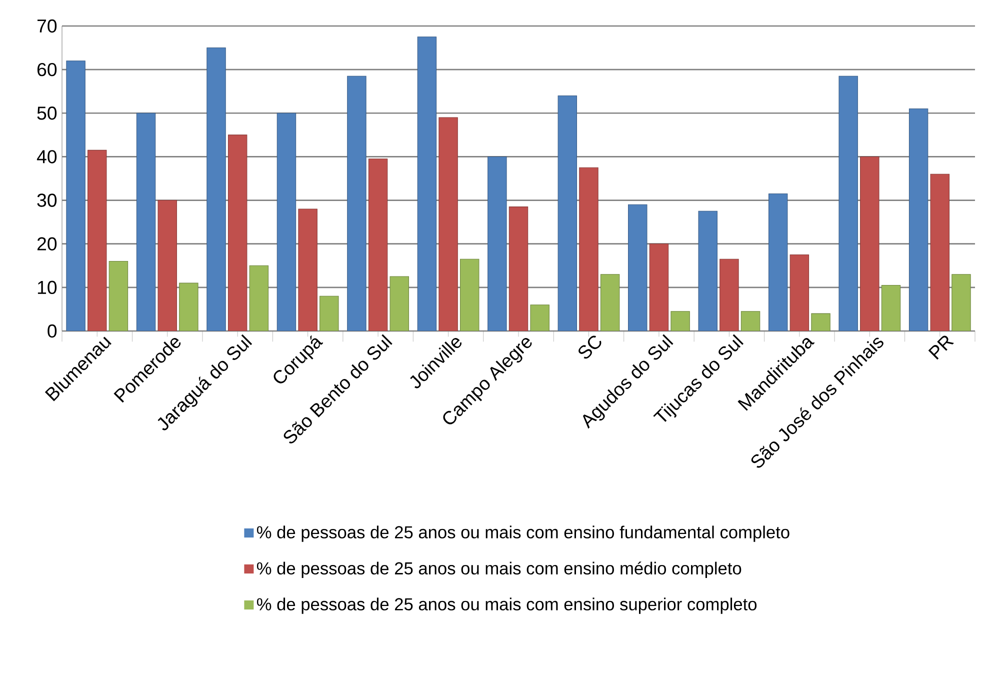 This screenshot has height=688, width=981. I want to click on y-tick-label: 60, so click(47, 69).